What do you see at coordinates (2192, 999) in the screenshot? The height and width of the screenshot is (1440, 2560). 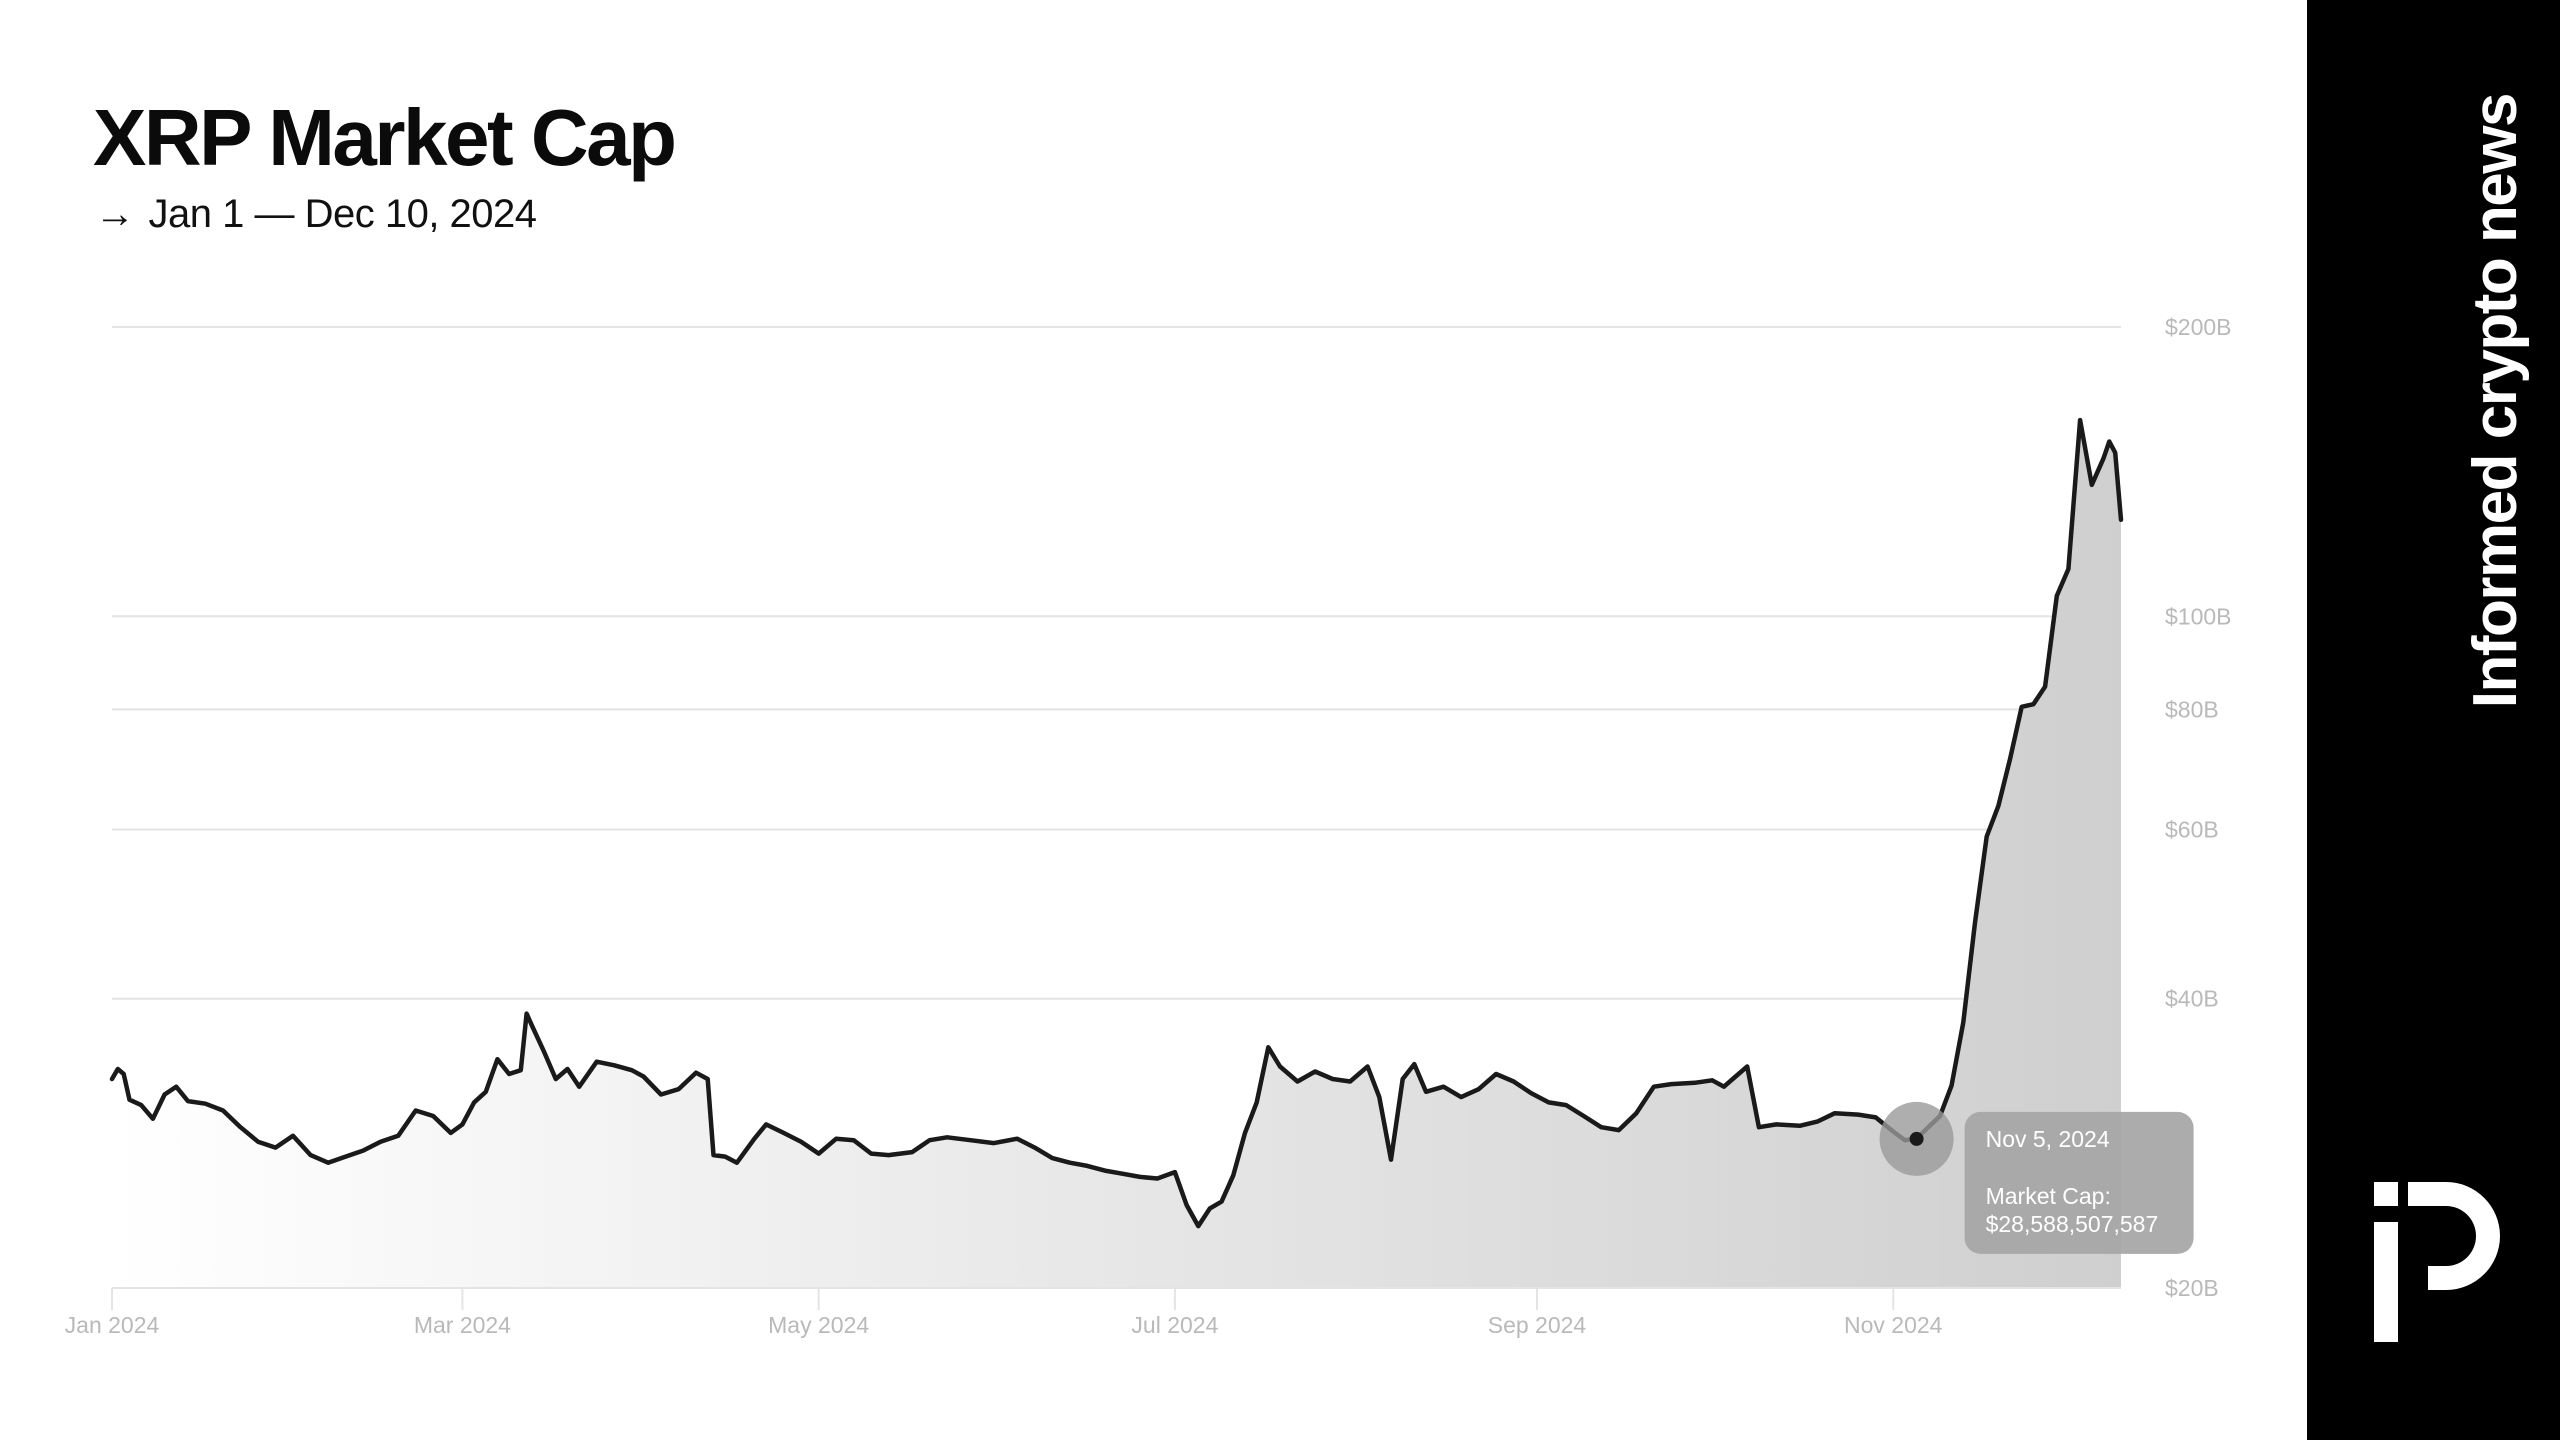 I see `y-tick-label: $40B` at bounding box center [2192, 999].